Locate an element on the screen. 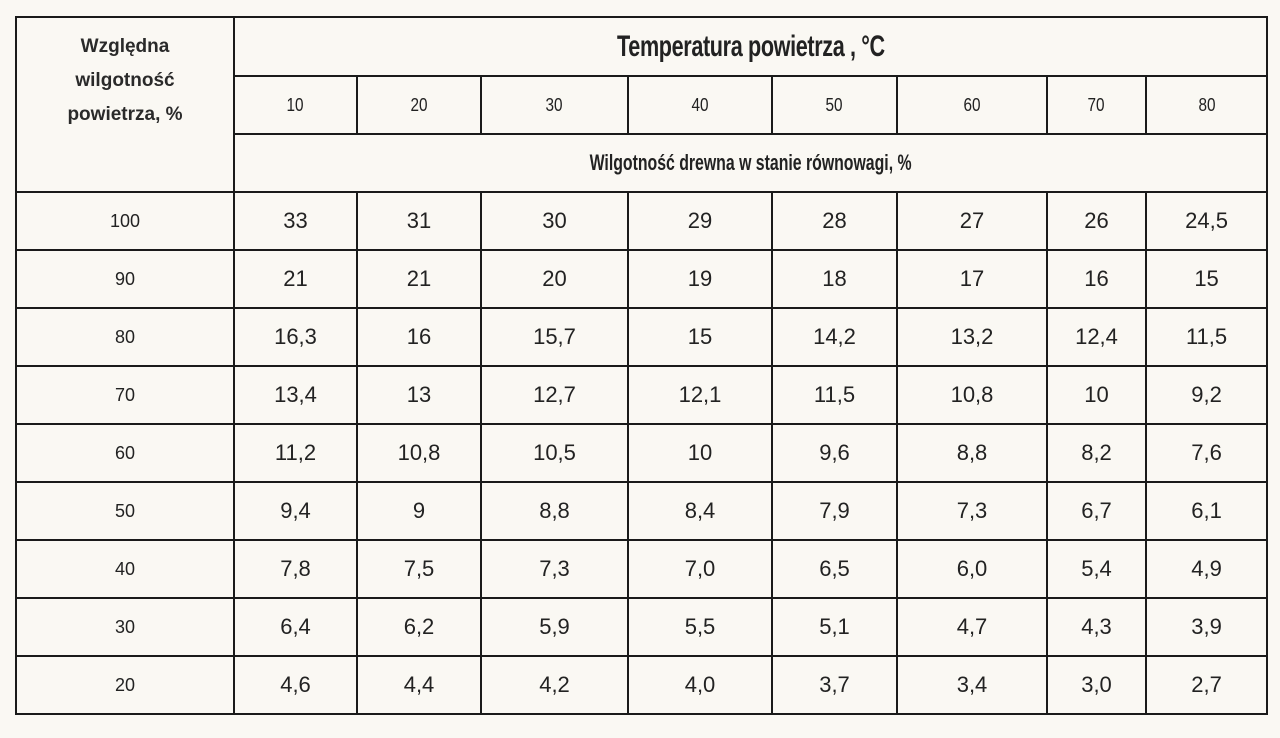  rh-cell: 40 is located at coordinates (125, 569).